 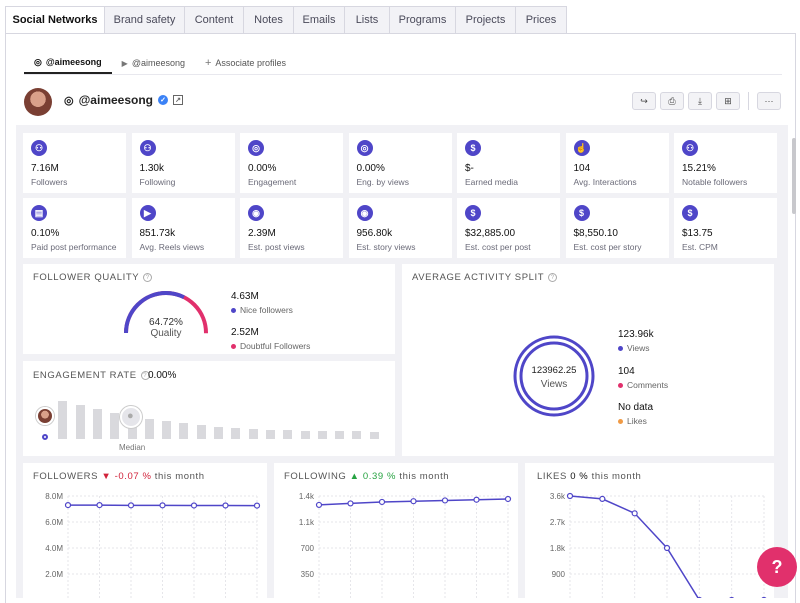 I want to click on print-icon: ⎙, so click(x=672, y=100).